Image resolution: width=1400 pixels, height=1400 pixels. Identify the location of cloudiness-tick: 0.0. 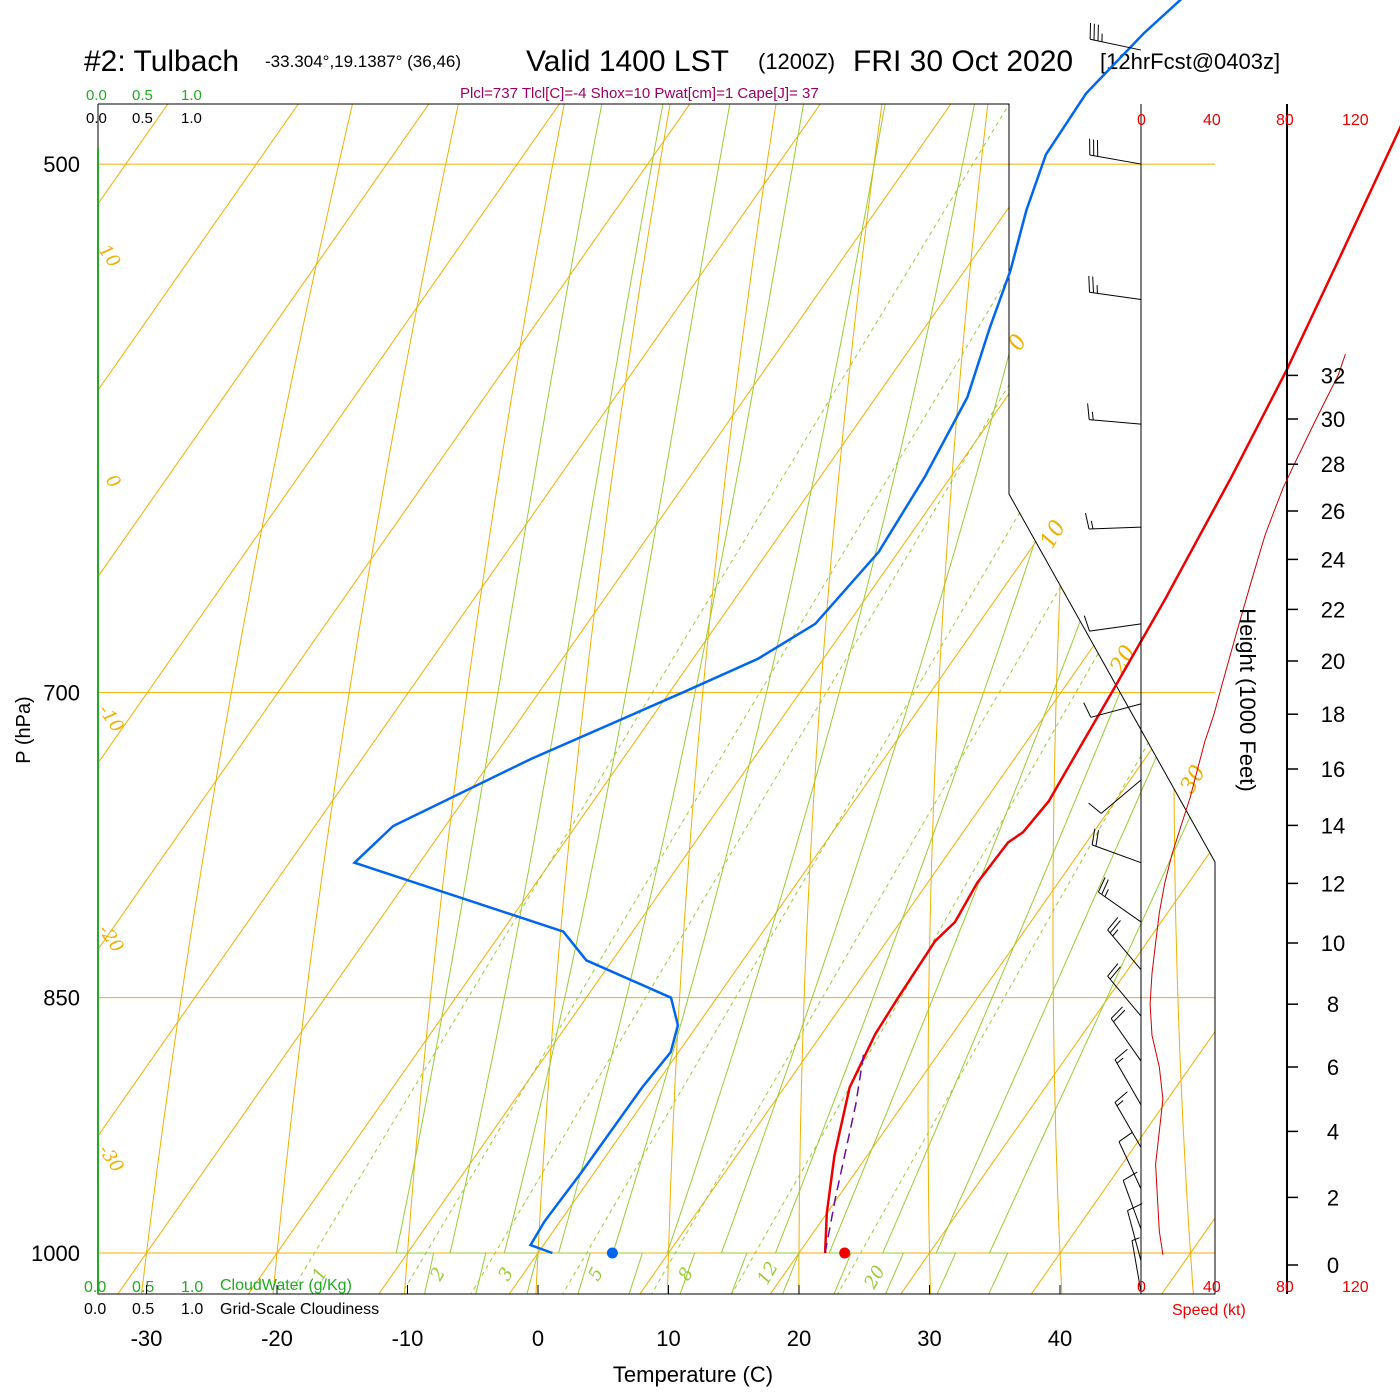
(95, 1309).